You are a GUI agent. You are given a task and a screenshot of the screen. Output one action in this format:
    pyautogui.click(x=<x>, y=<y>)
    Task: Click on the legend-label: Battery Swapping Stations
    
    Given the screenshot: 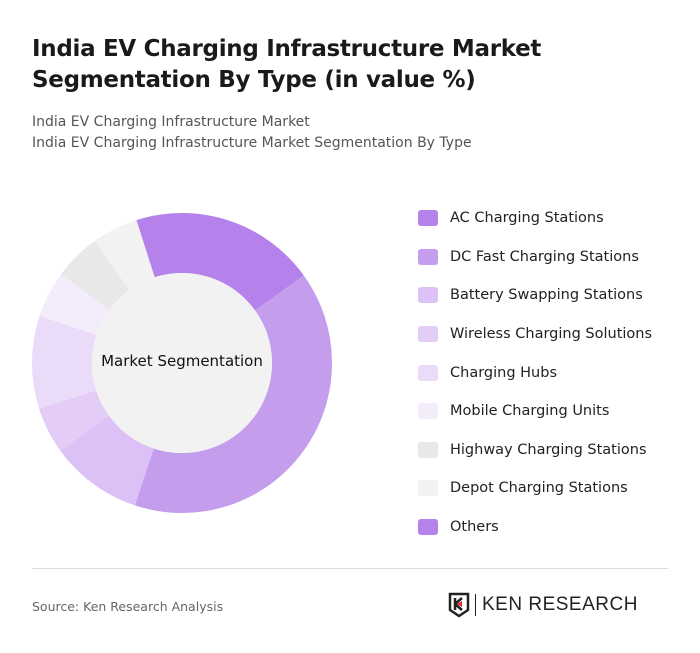 What is the action you would take?
    pyautogui.click(x=546, y=295)
    